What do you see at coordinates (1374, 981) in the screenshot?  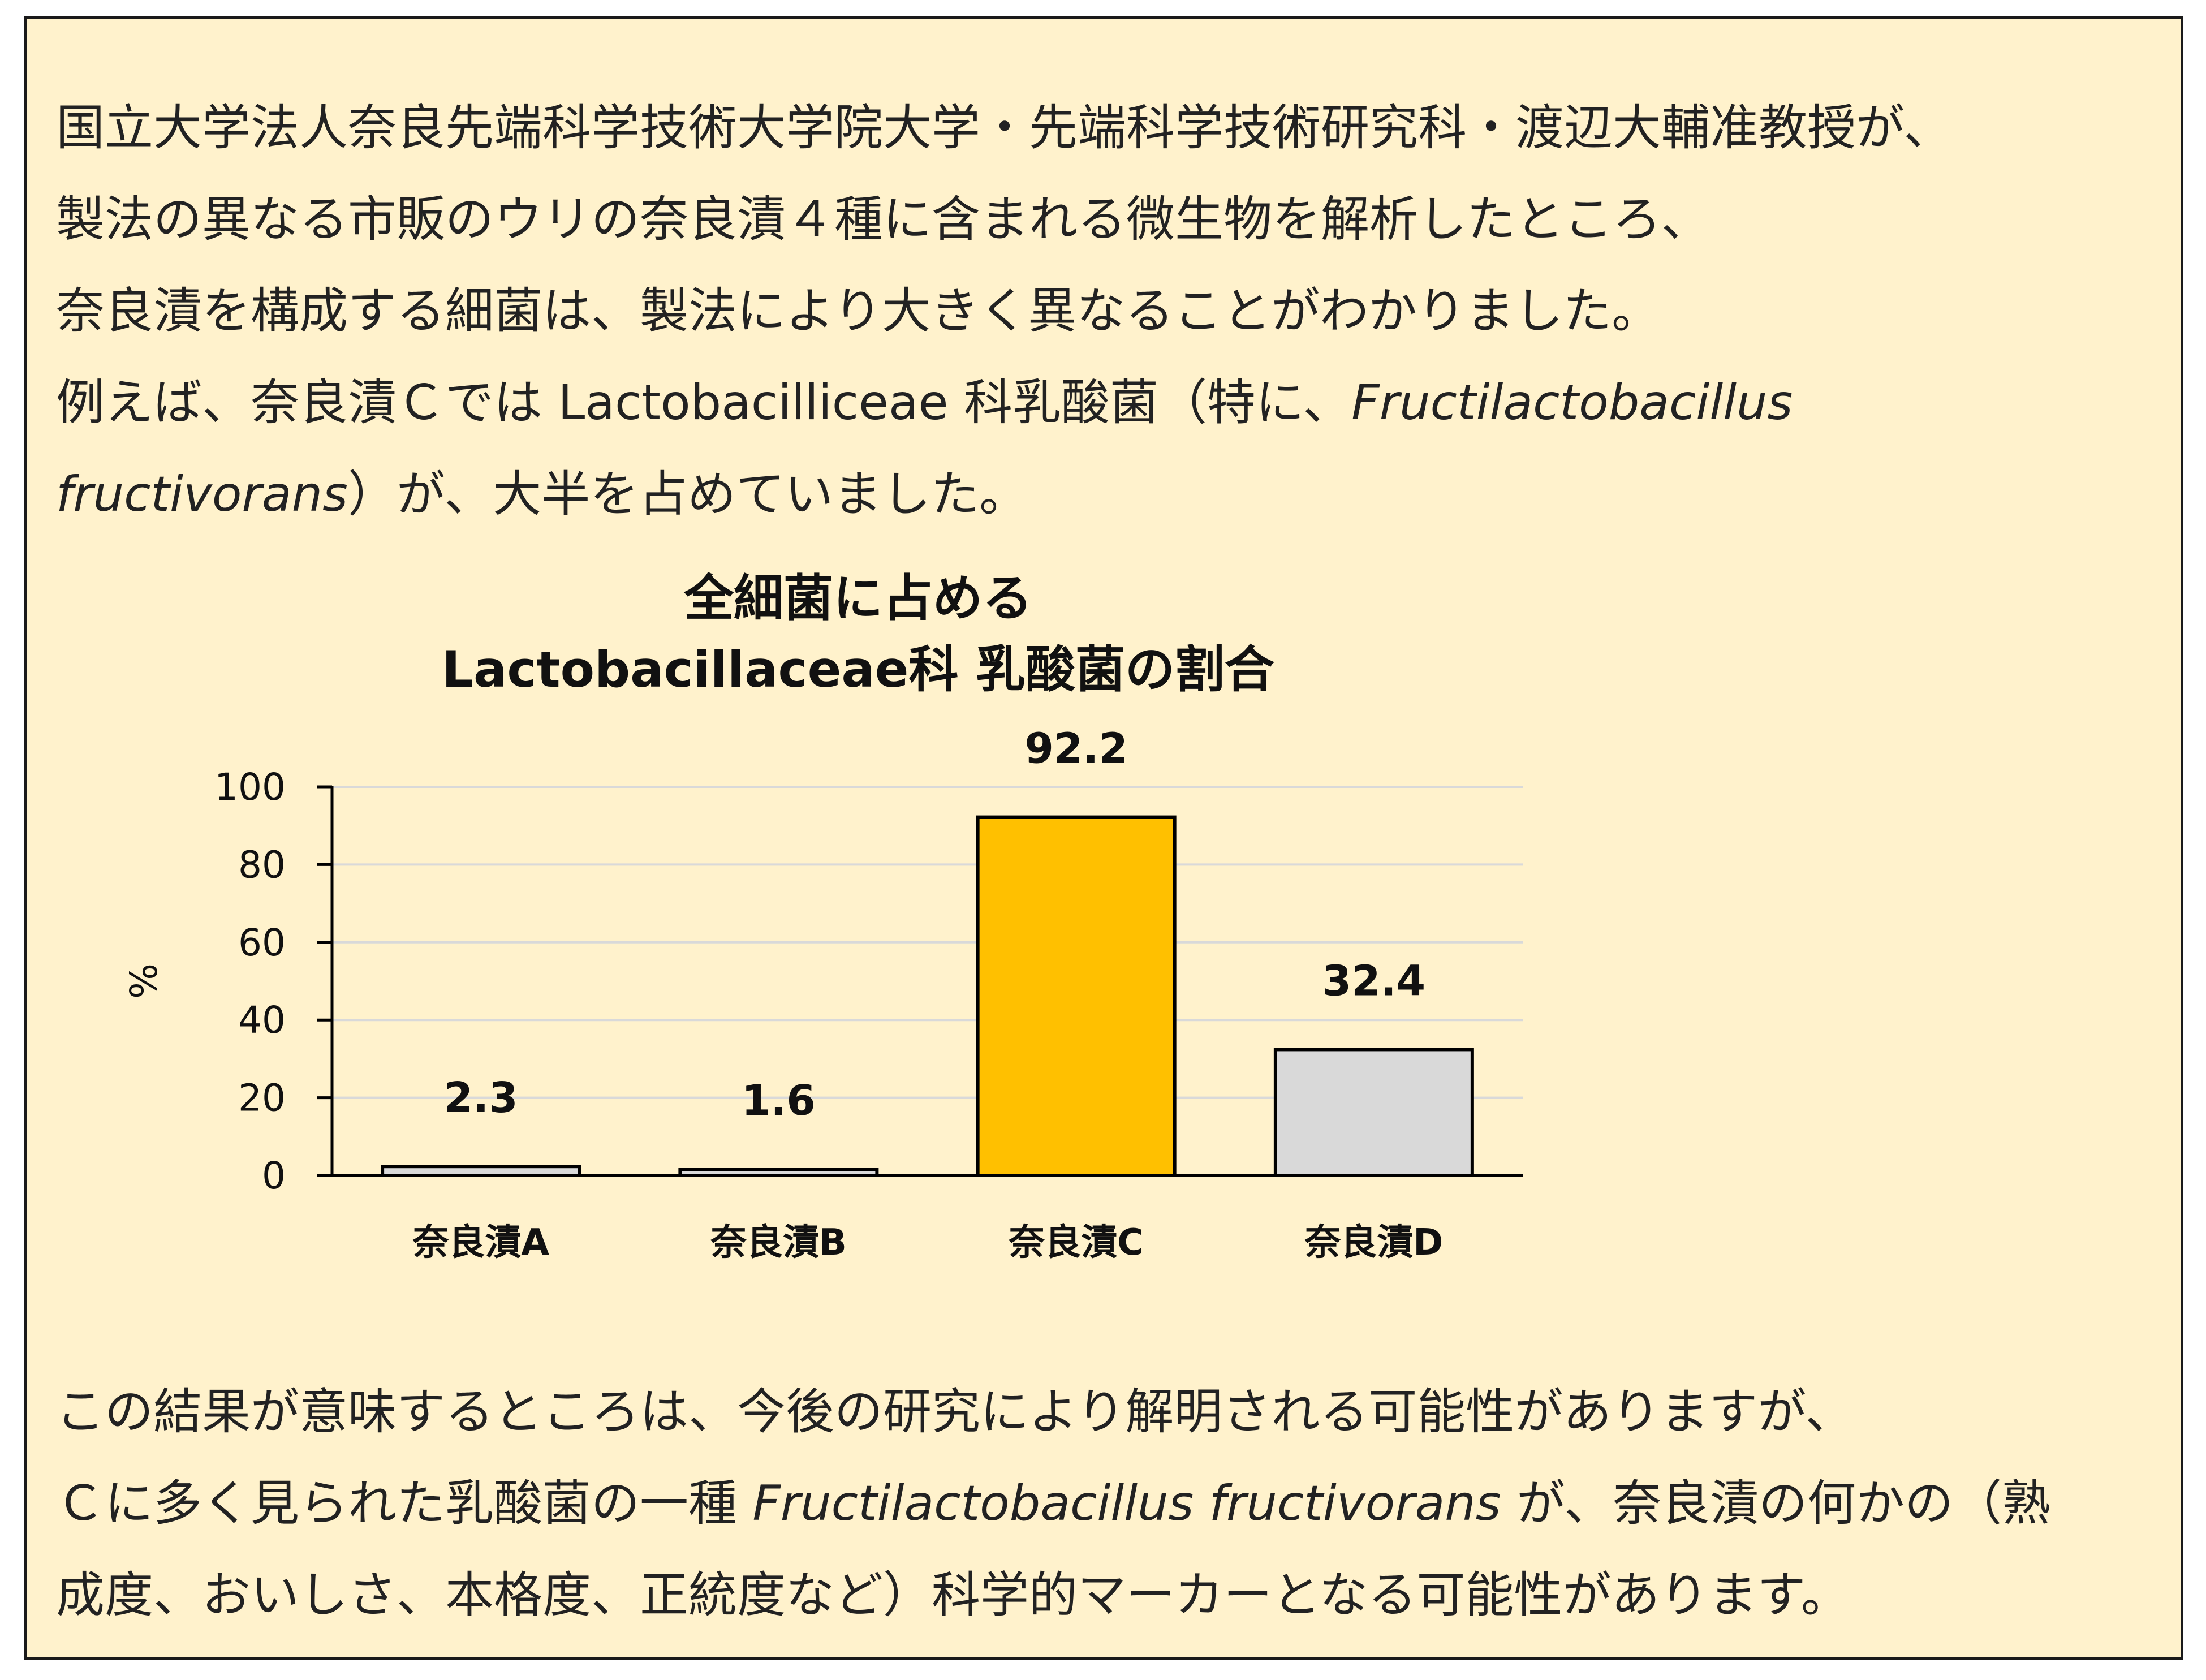 I see `data-label: 32.4` at bounding box center [1374, 981].